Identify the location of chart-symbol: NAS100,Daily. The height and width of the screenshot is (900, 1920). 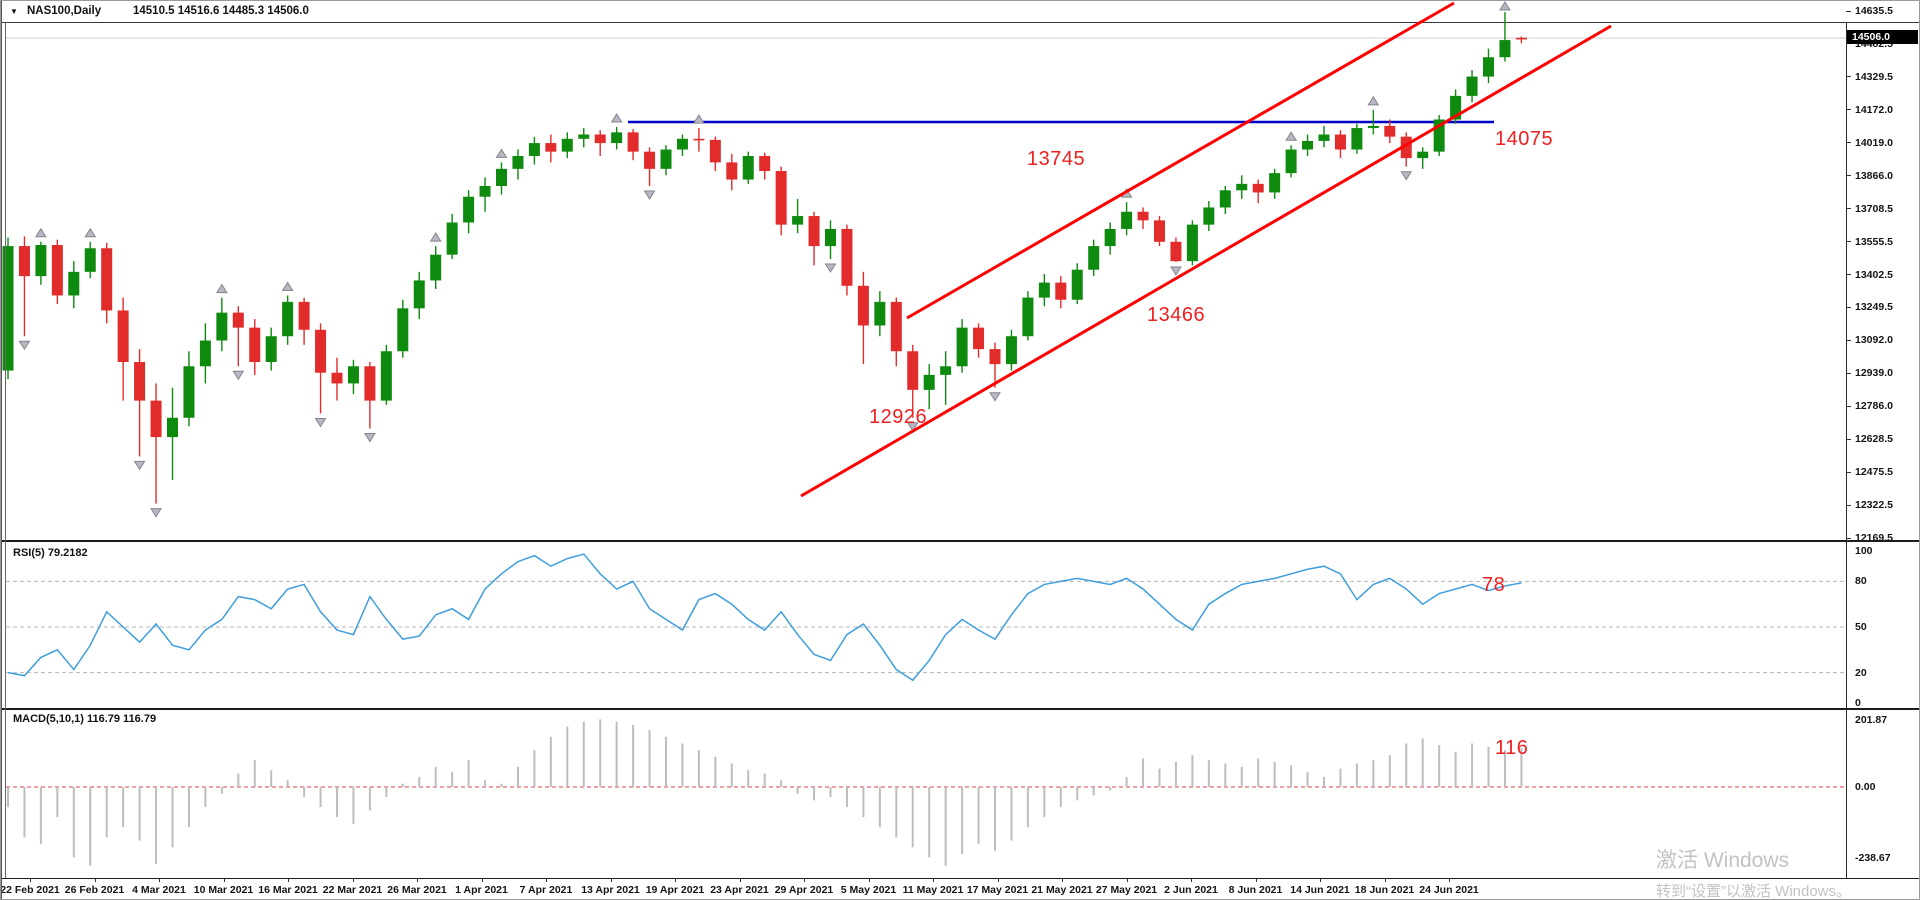
(64, 11).